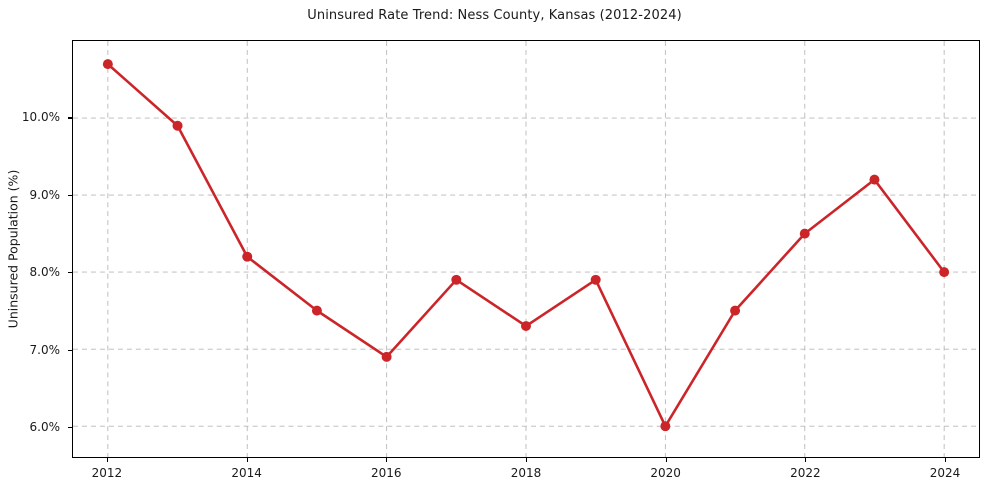  I want to click on data-point-marker: 2020: 6%, so click(665, 426).